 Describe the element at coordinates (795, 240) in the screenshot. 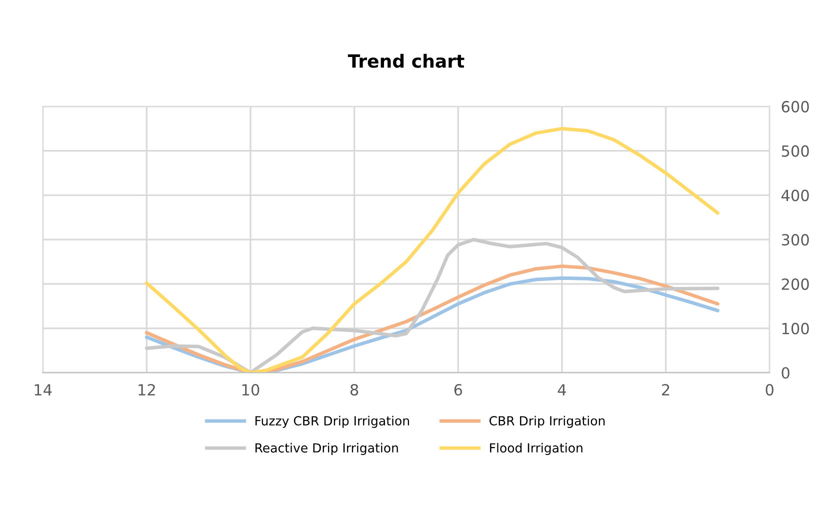

I see `y-tick-label: 300` at that location.